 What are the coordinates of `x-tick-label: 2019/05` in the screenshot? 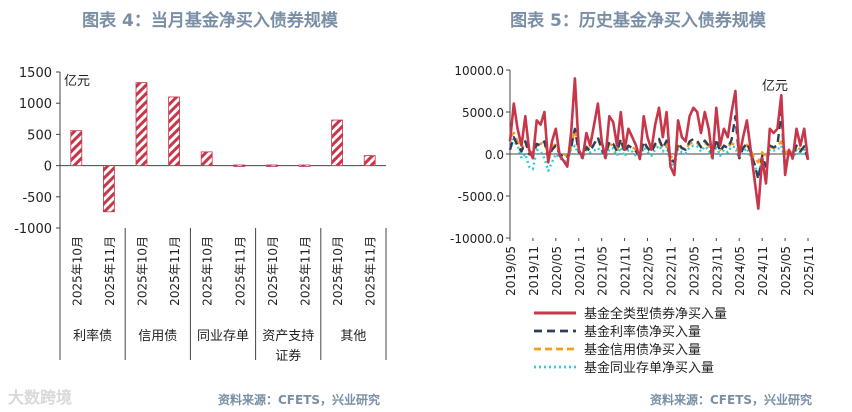 It's located at (511, 271).